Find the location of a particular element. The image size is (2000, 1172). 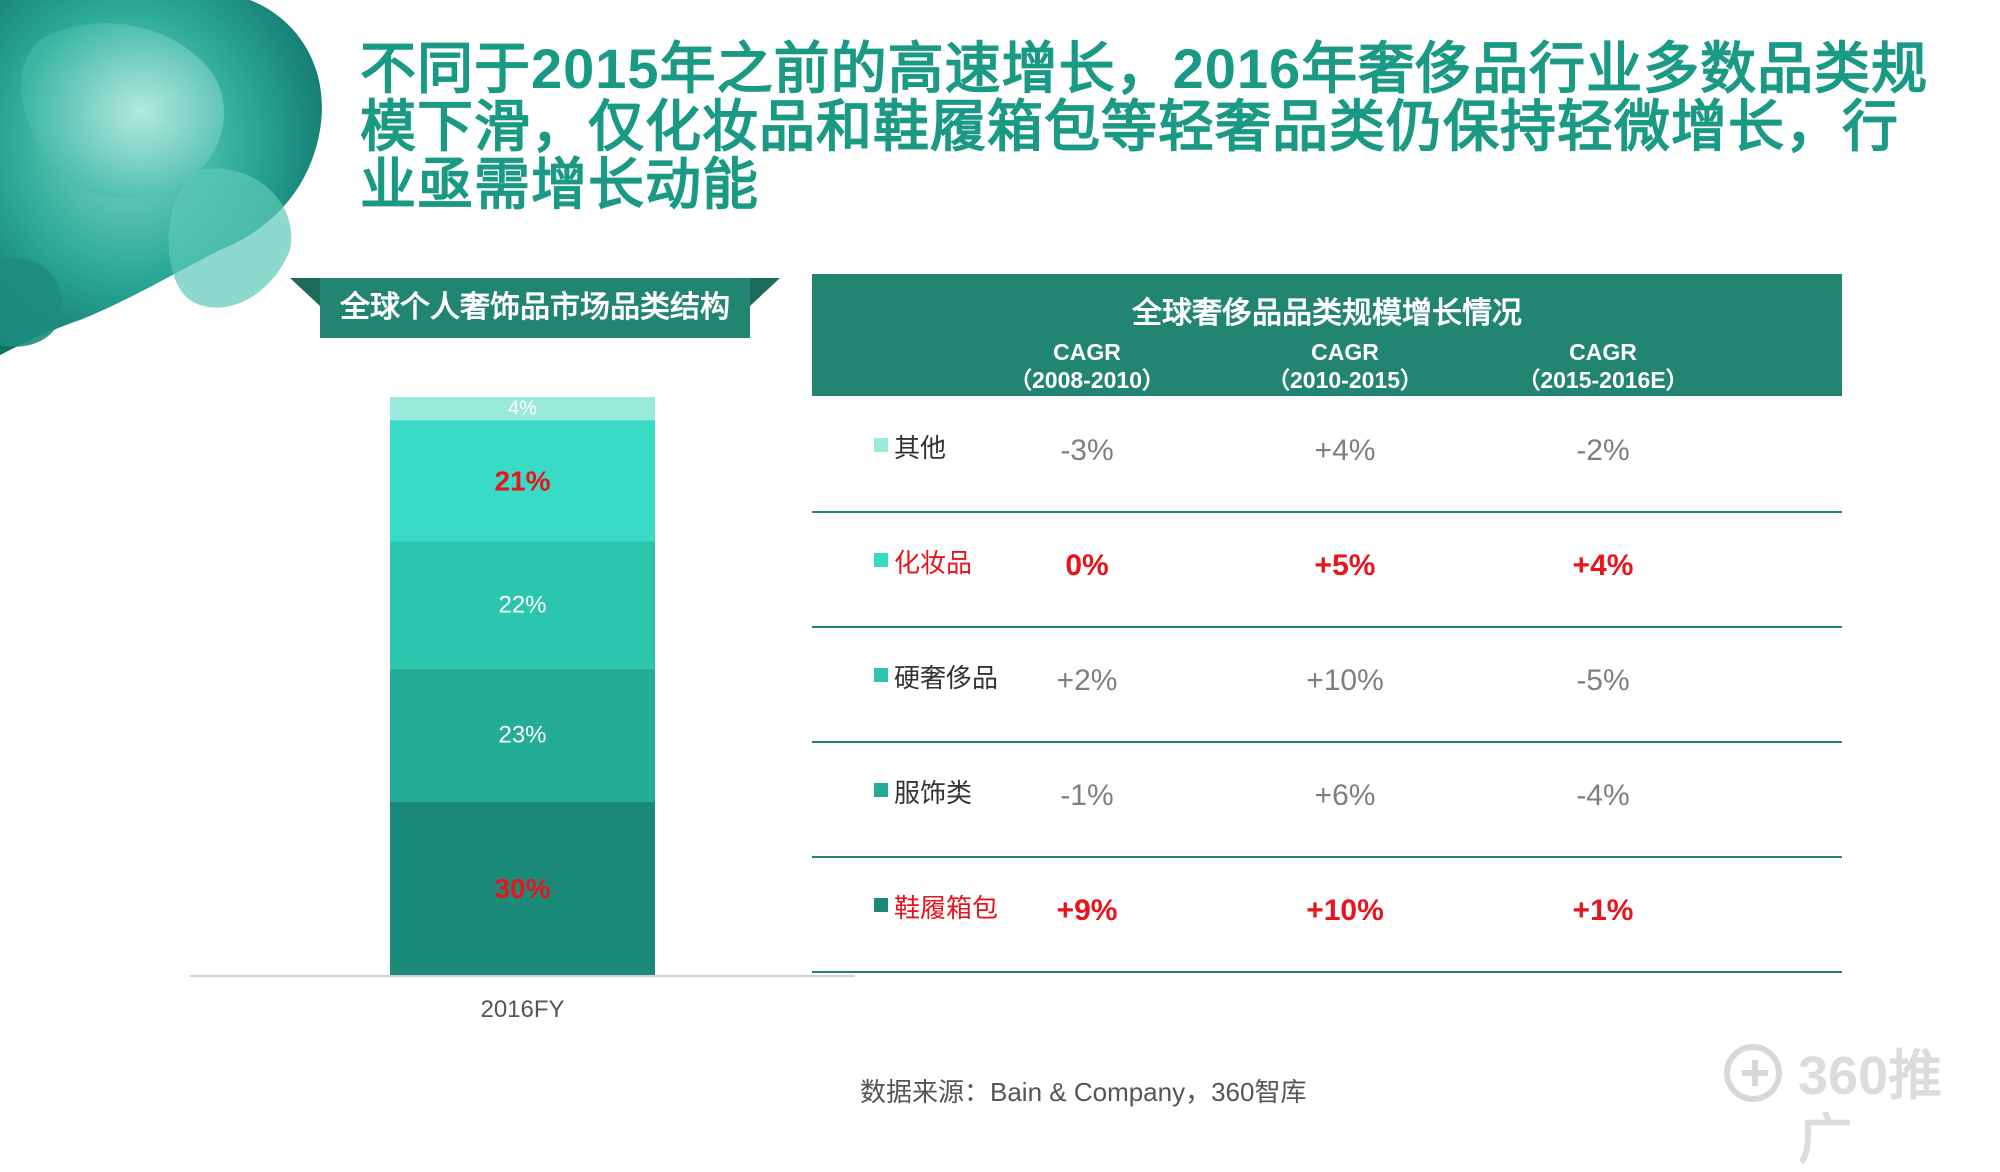

data-source-note: 数据来源：Bain & Company，360智库 is located at coordinates (1083, 1092).